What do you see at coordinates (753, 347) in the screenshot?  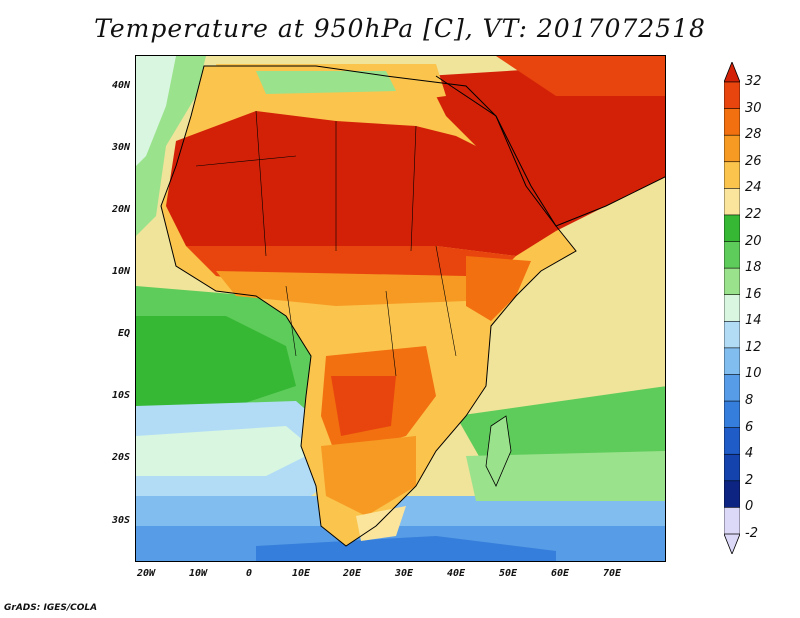 I see `colorbar-label: 12` at bounding box center [753, 347].